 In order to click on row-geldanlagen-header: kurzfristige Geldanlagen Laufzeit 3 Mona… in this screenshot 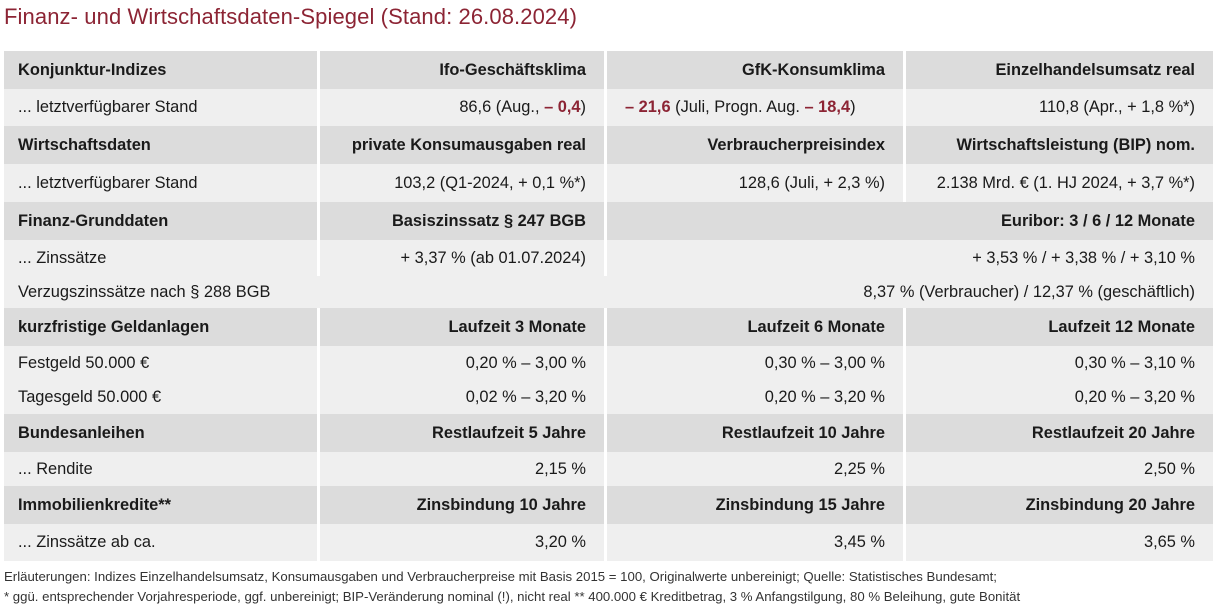, I will do `click(608, 327)`.